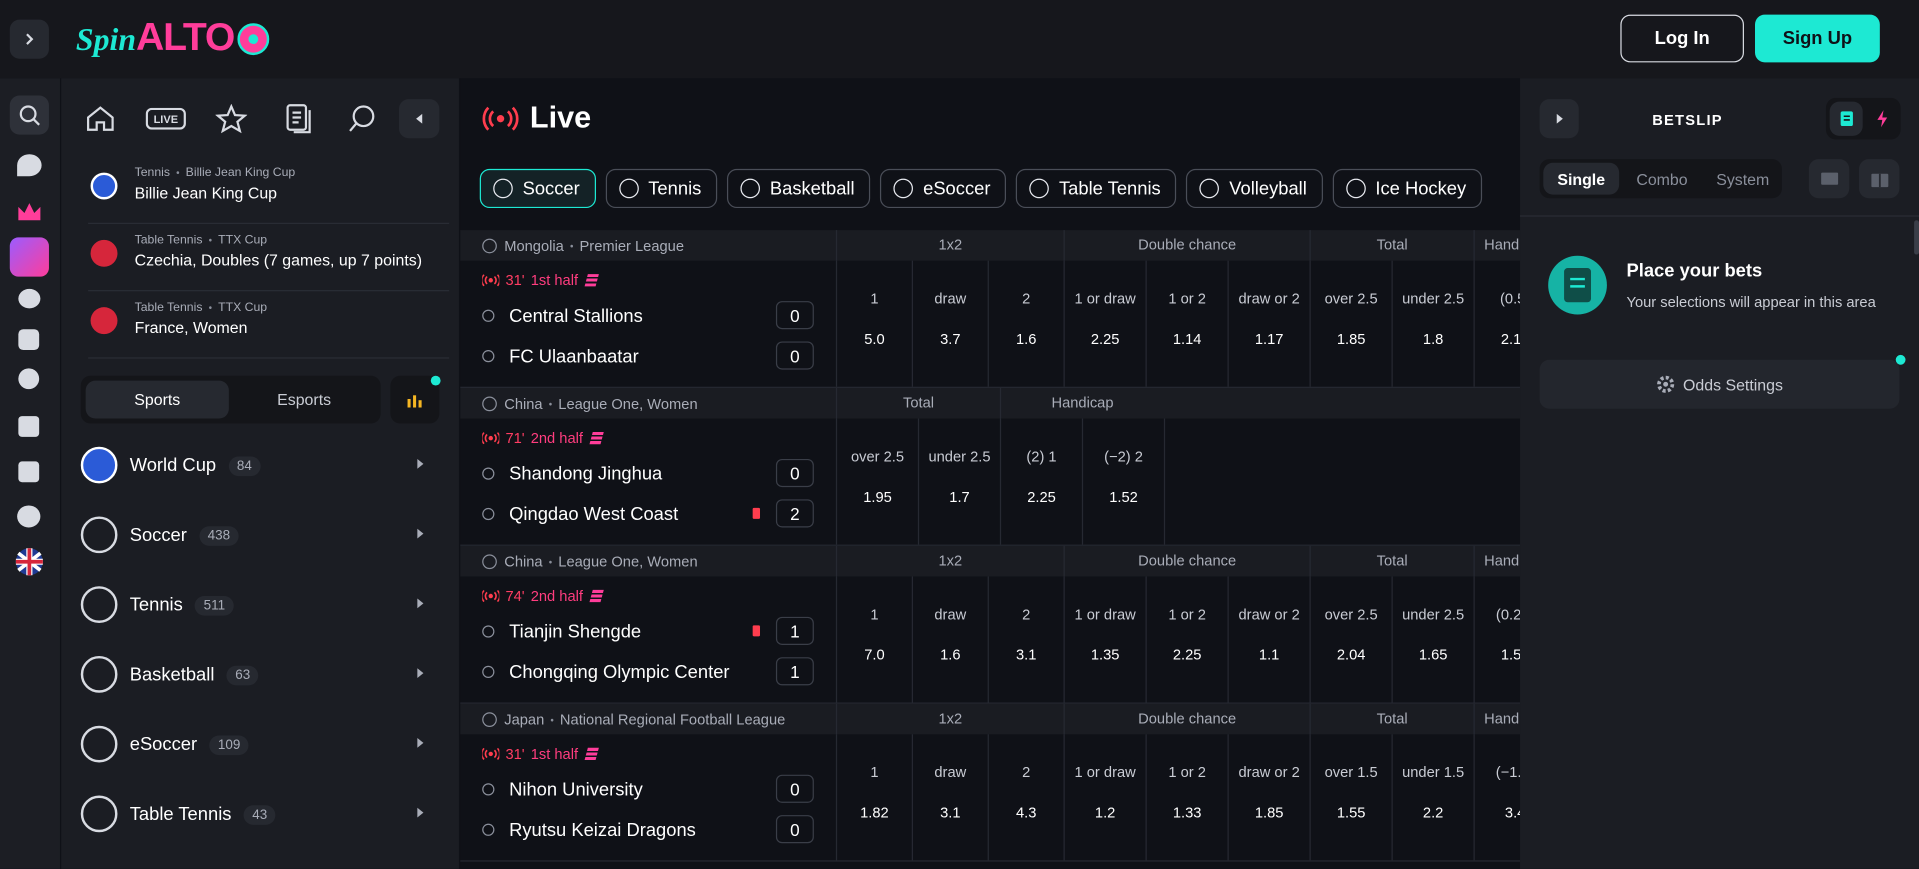  I want to click on outcome-label: 1 or draw, so click(1105, 299).